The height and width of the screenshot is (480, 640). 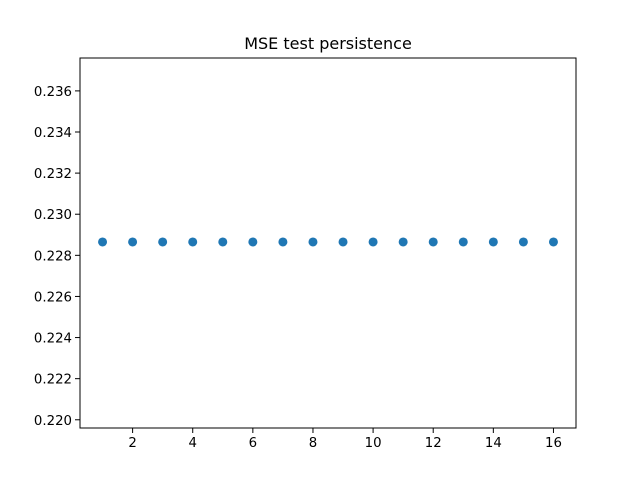 I want to click on x-tick-label: 2, so click(x=132, y=443).